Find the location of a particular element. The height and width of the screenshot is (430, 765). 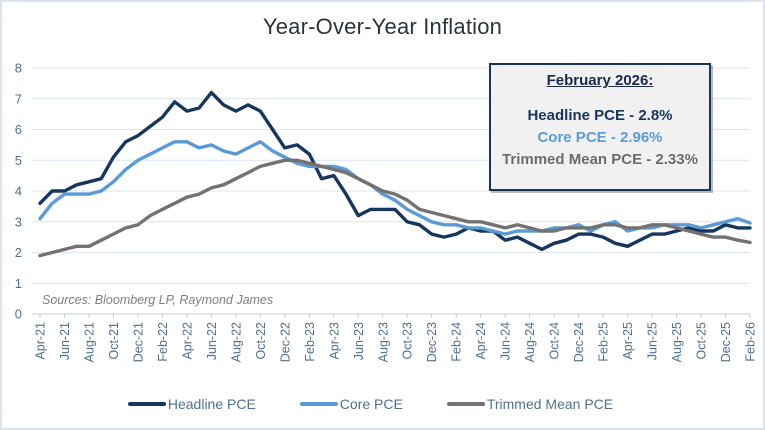

x-tick-label: Aug-22 is located at coordinates (236, 342).